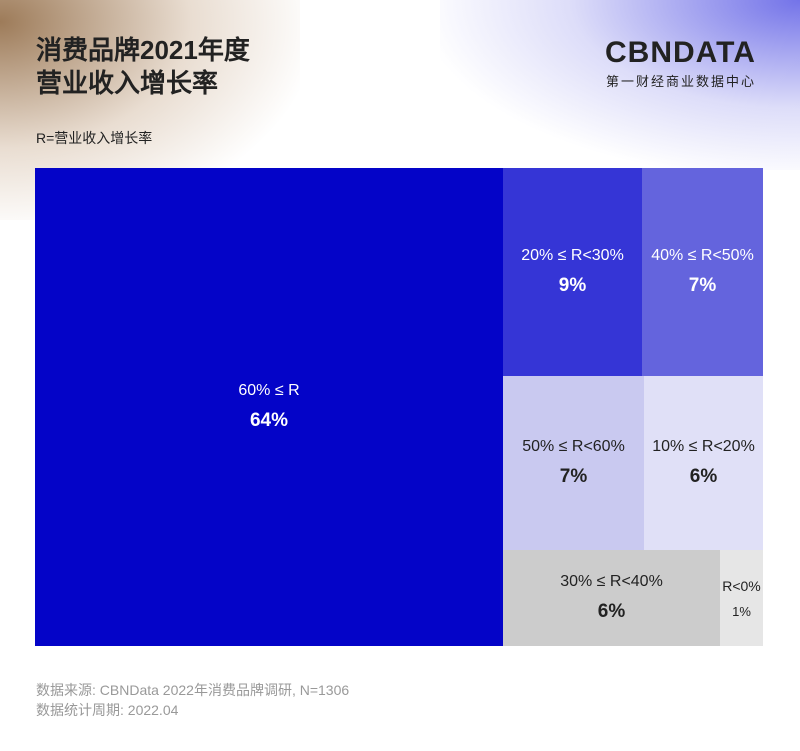  Describe the element at coordinates (702, 272) in the screenshot. I see `treemap-cell: 40% ≤ R<50% 7%` at that location.